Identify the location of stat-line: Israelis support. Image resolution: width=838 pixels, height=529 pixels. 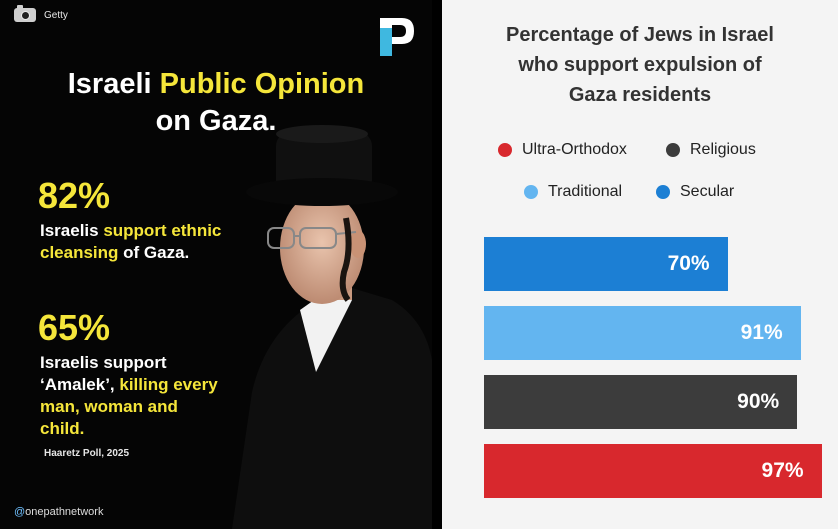
(129, 363).